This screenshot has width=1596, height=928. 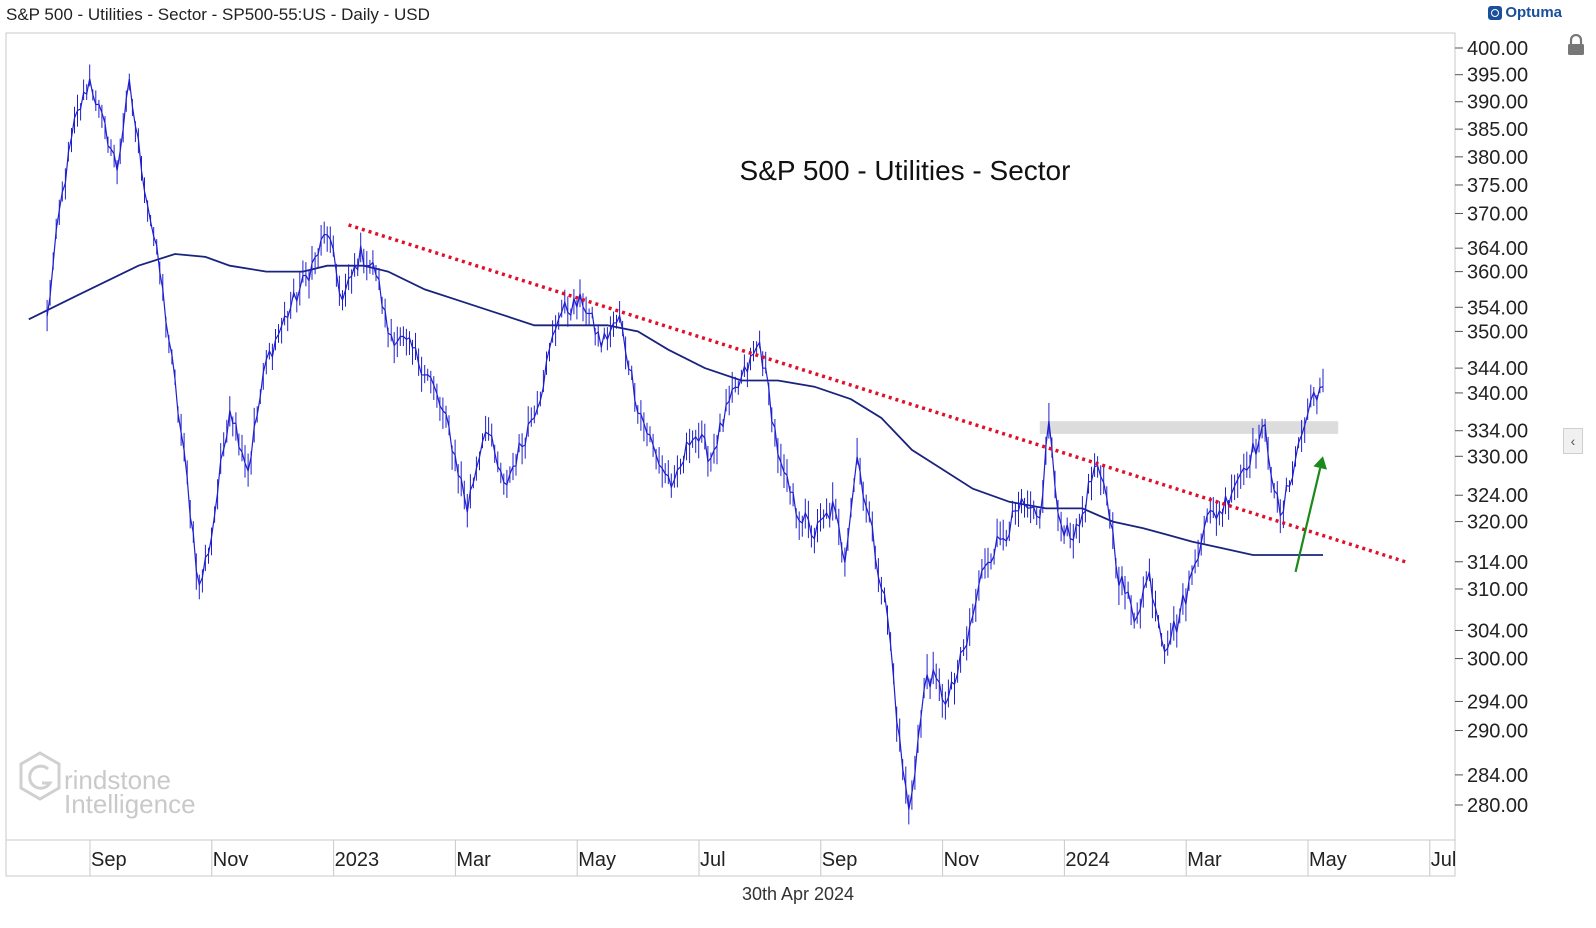 I want to click on optuma-logo: Optuma, so click(x=1525, y=12).